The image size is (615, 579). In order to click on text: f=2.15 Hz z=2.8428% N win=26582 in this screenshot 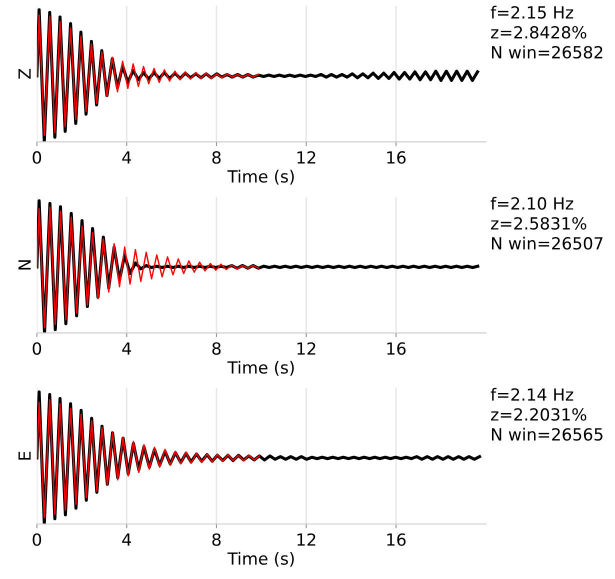, I will do `click(546, 32)`.